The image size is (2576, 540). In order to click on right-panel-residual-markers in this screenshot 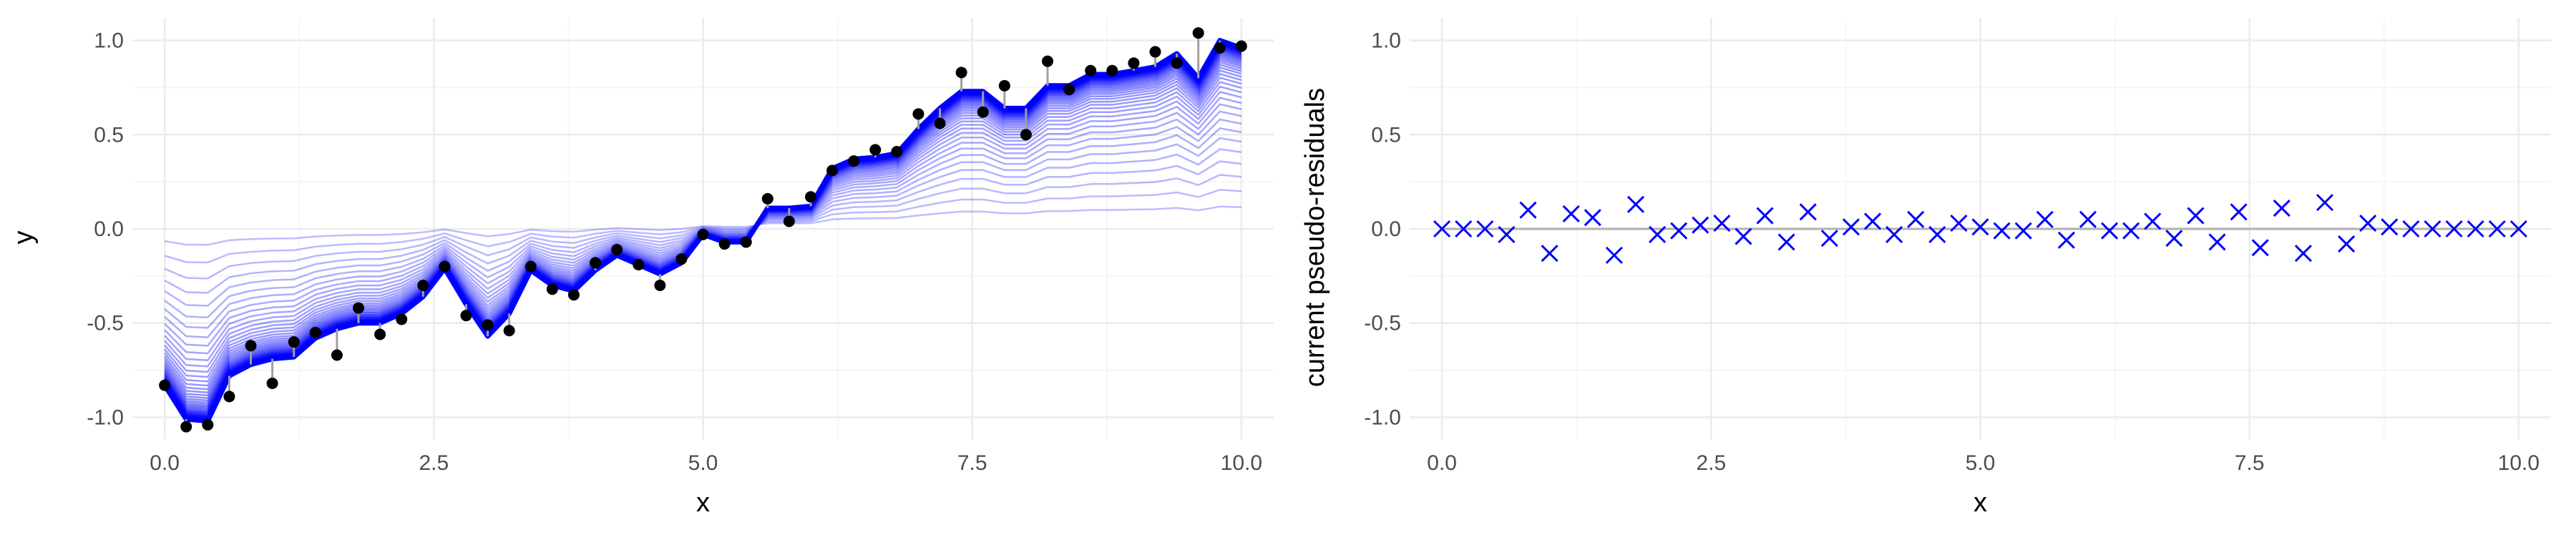, I will do `click(1980, 229)`.